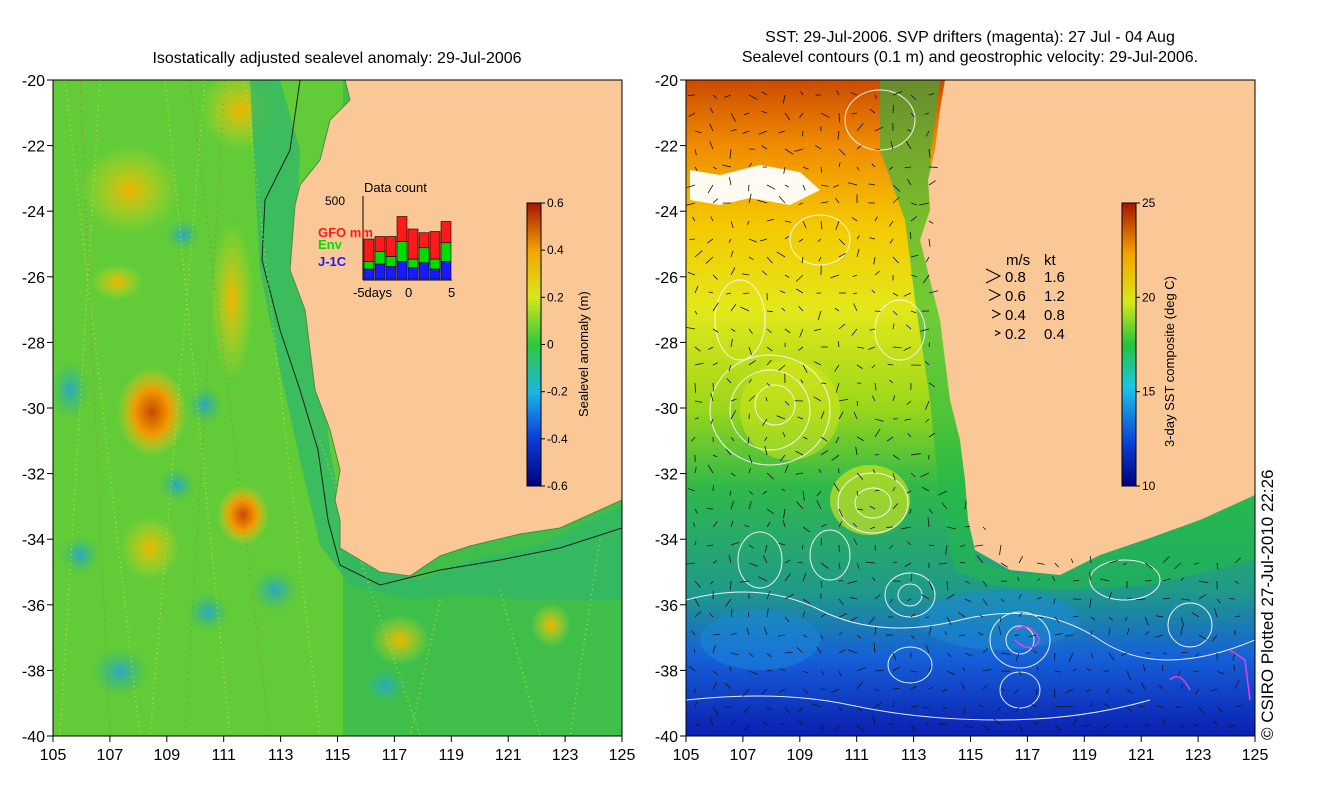 This screenshot has height=810, width=1320. Describe the element at coordinates (799, 755) in the screenshot. I see `right-x-tick-label: 109` at that location.